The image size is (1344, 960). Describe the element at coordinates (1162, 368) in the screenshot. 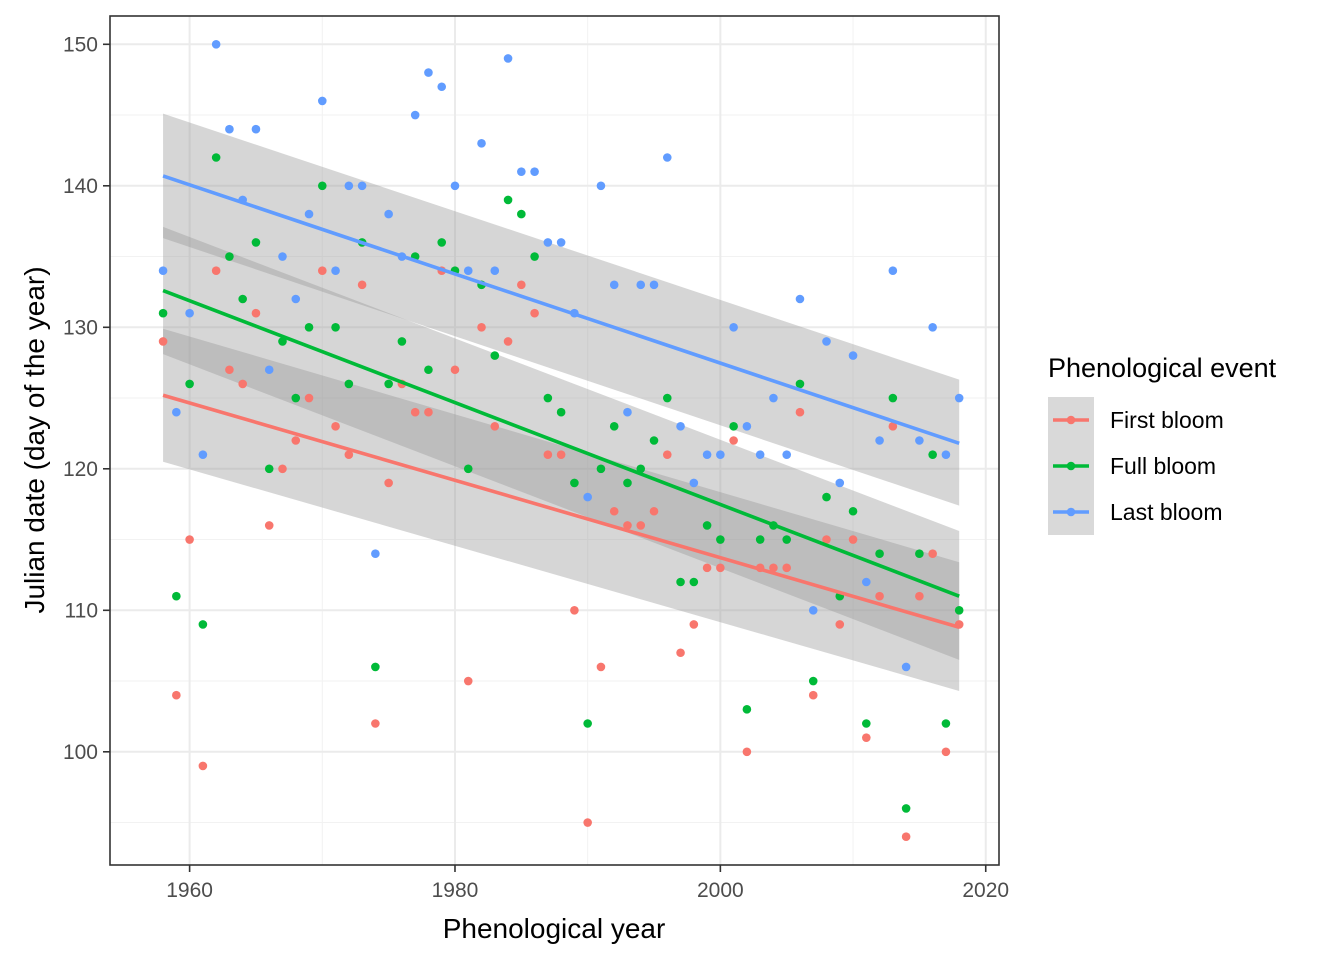

I see `legend-title: Phenological event` at that location.